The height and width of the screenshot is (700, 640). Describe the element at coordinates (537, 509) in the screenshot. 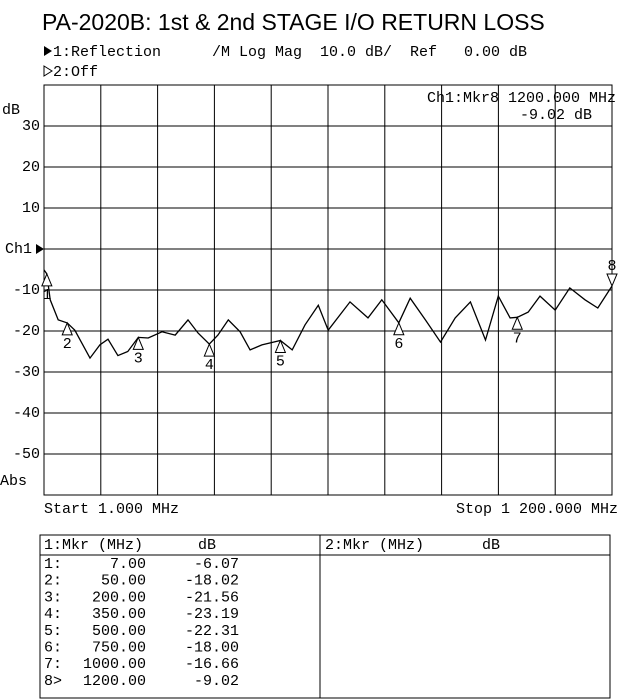

I see `stop-label: Stop 1 200.000 MHz` at that location.